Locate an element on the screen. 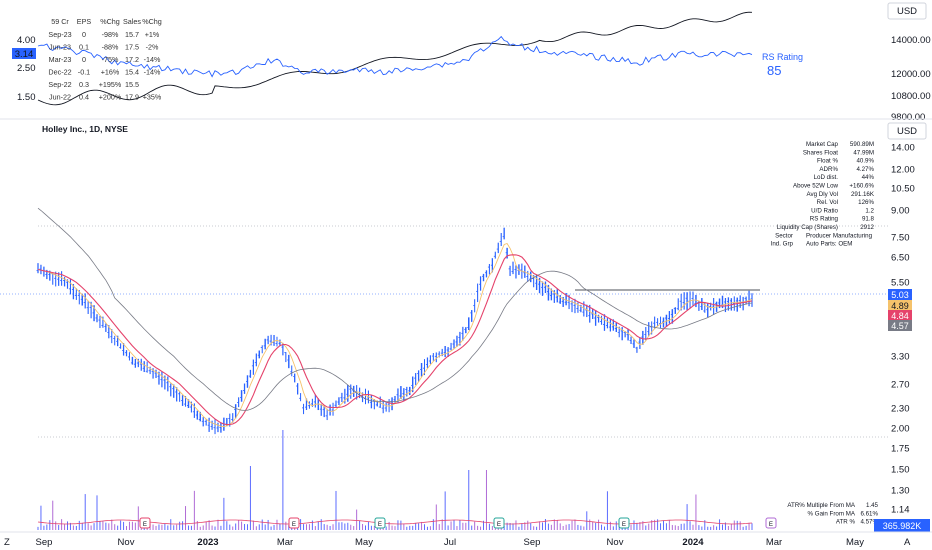 This screenshot has height=550, width=932. stat-value: 91.8 is located at coordinates (868, 219).